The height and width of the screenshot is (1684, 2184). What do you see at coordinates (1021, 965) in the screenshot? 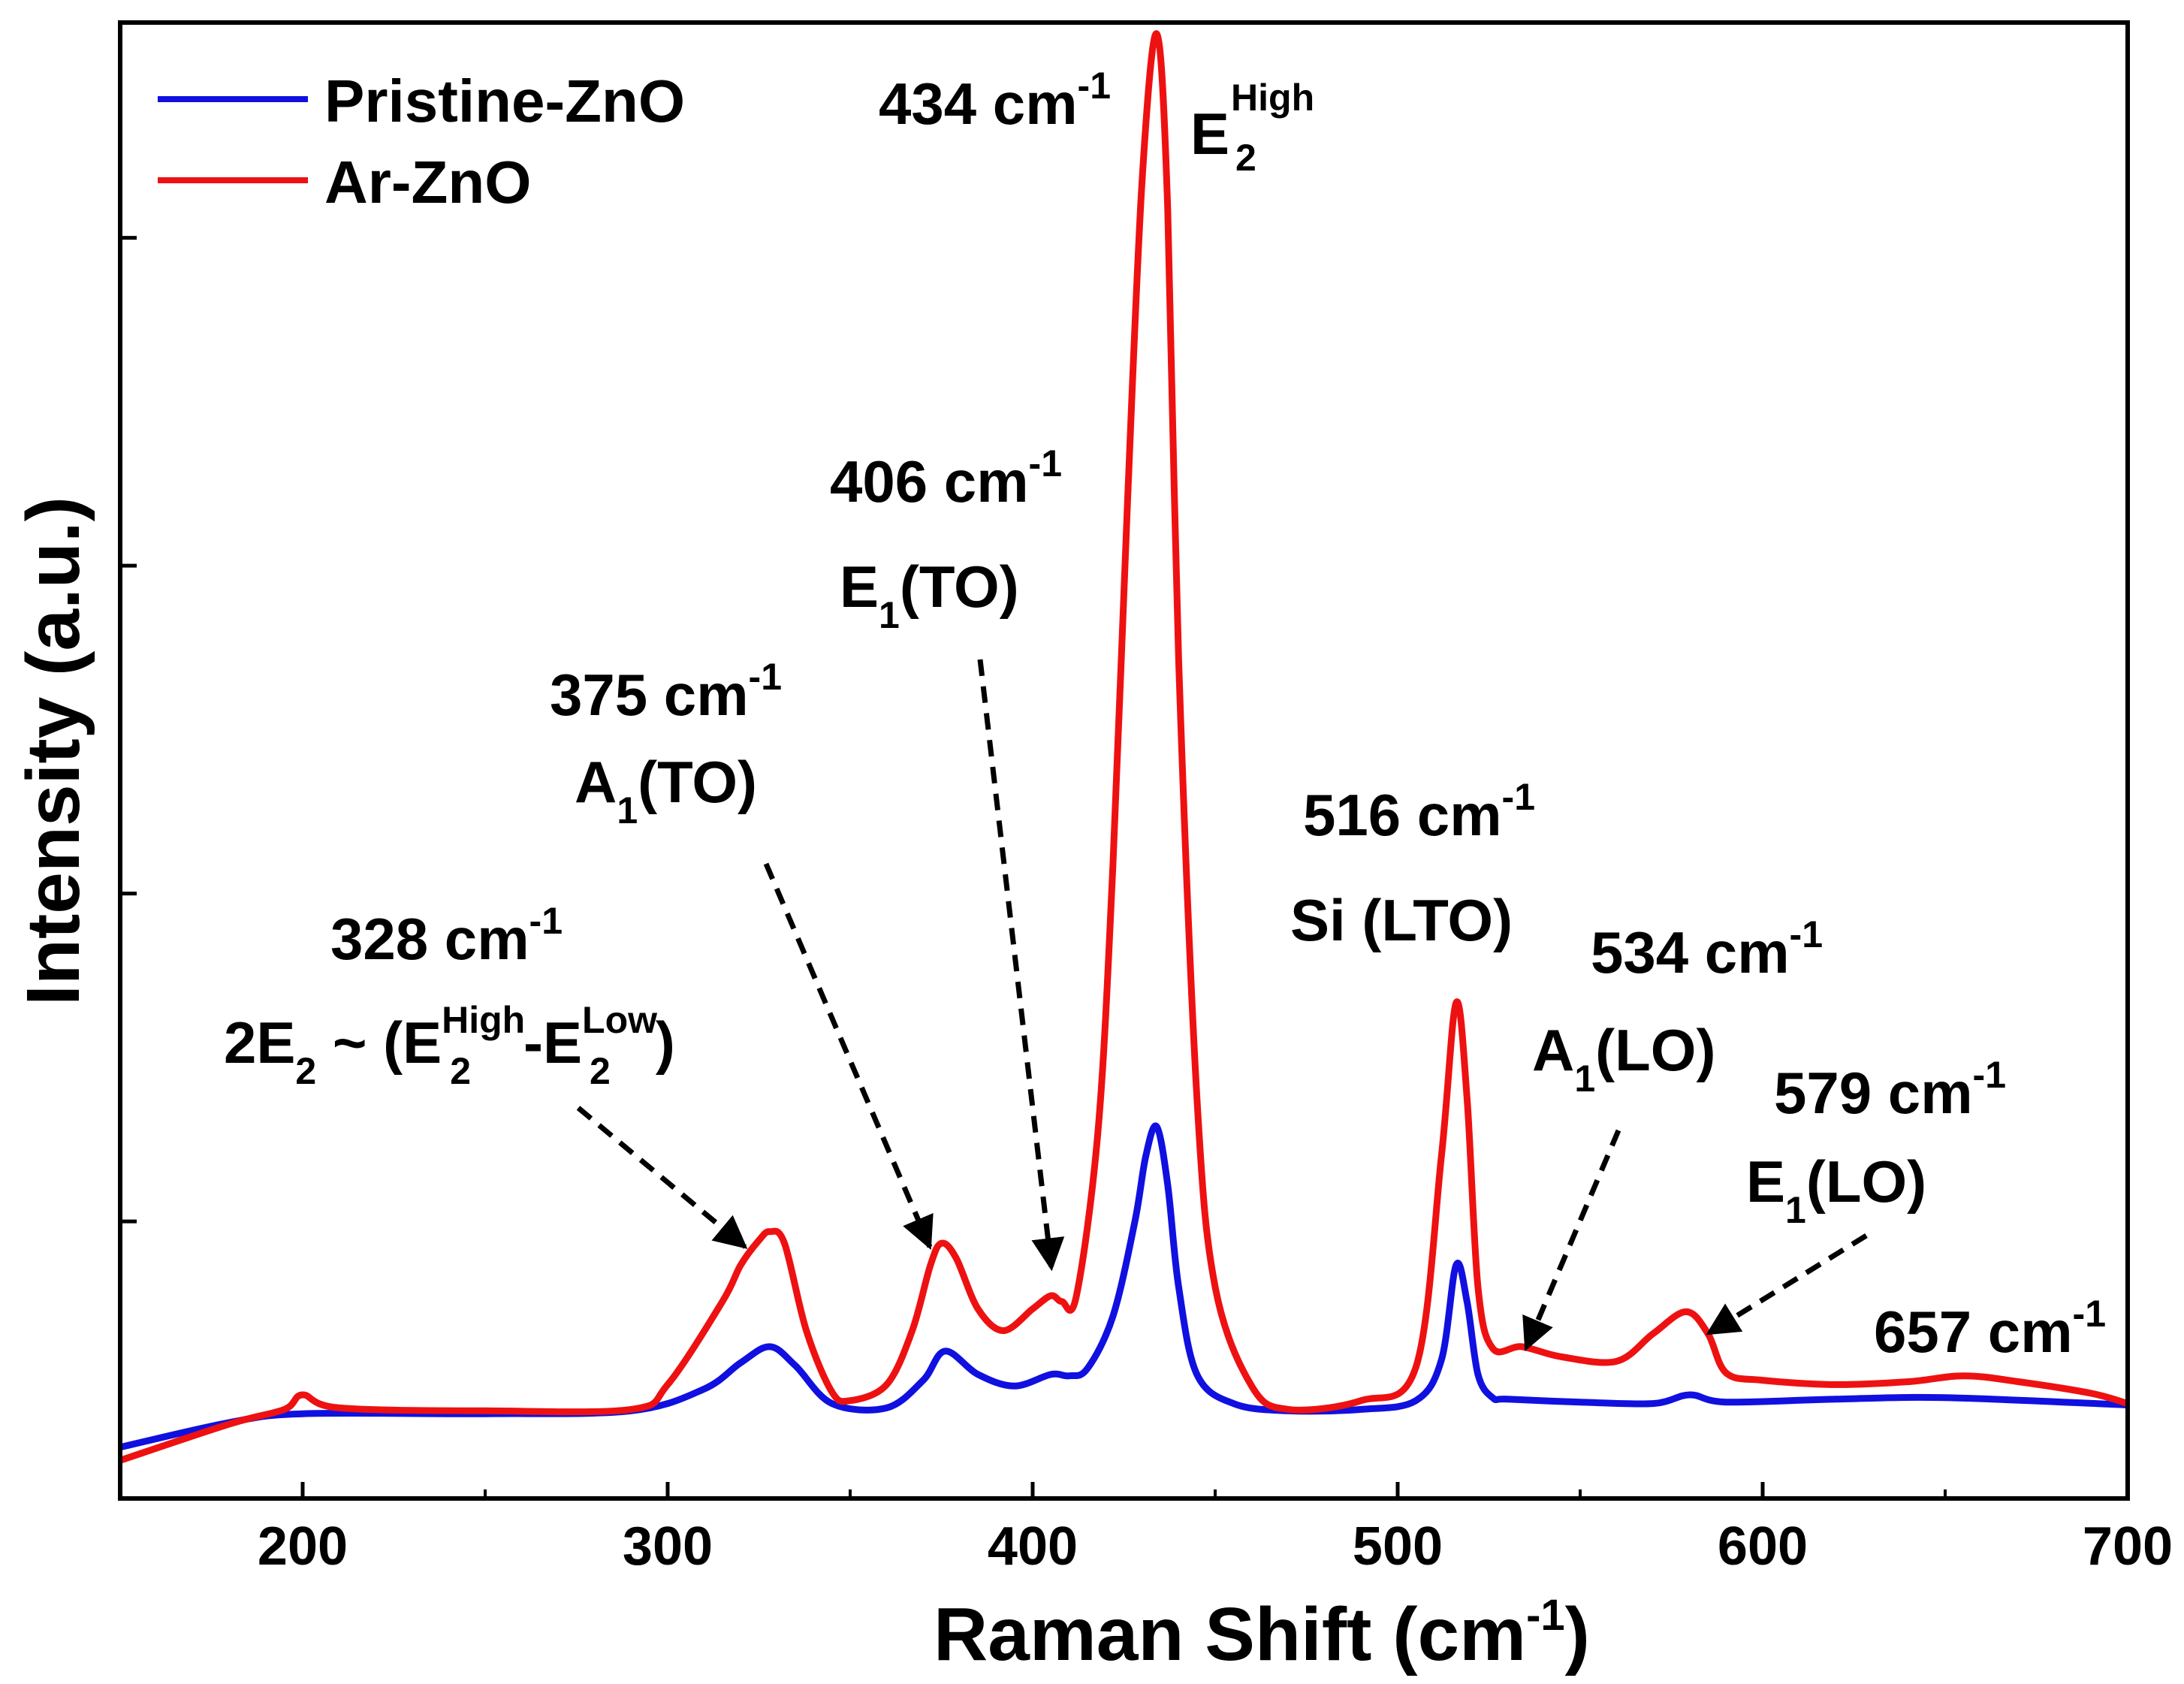
I see `annotation-406-arrow` at bounding box center [1021, 965].